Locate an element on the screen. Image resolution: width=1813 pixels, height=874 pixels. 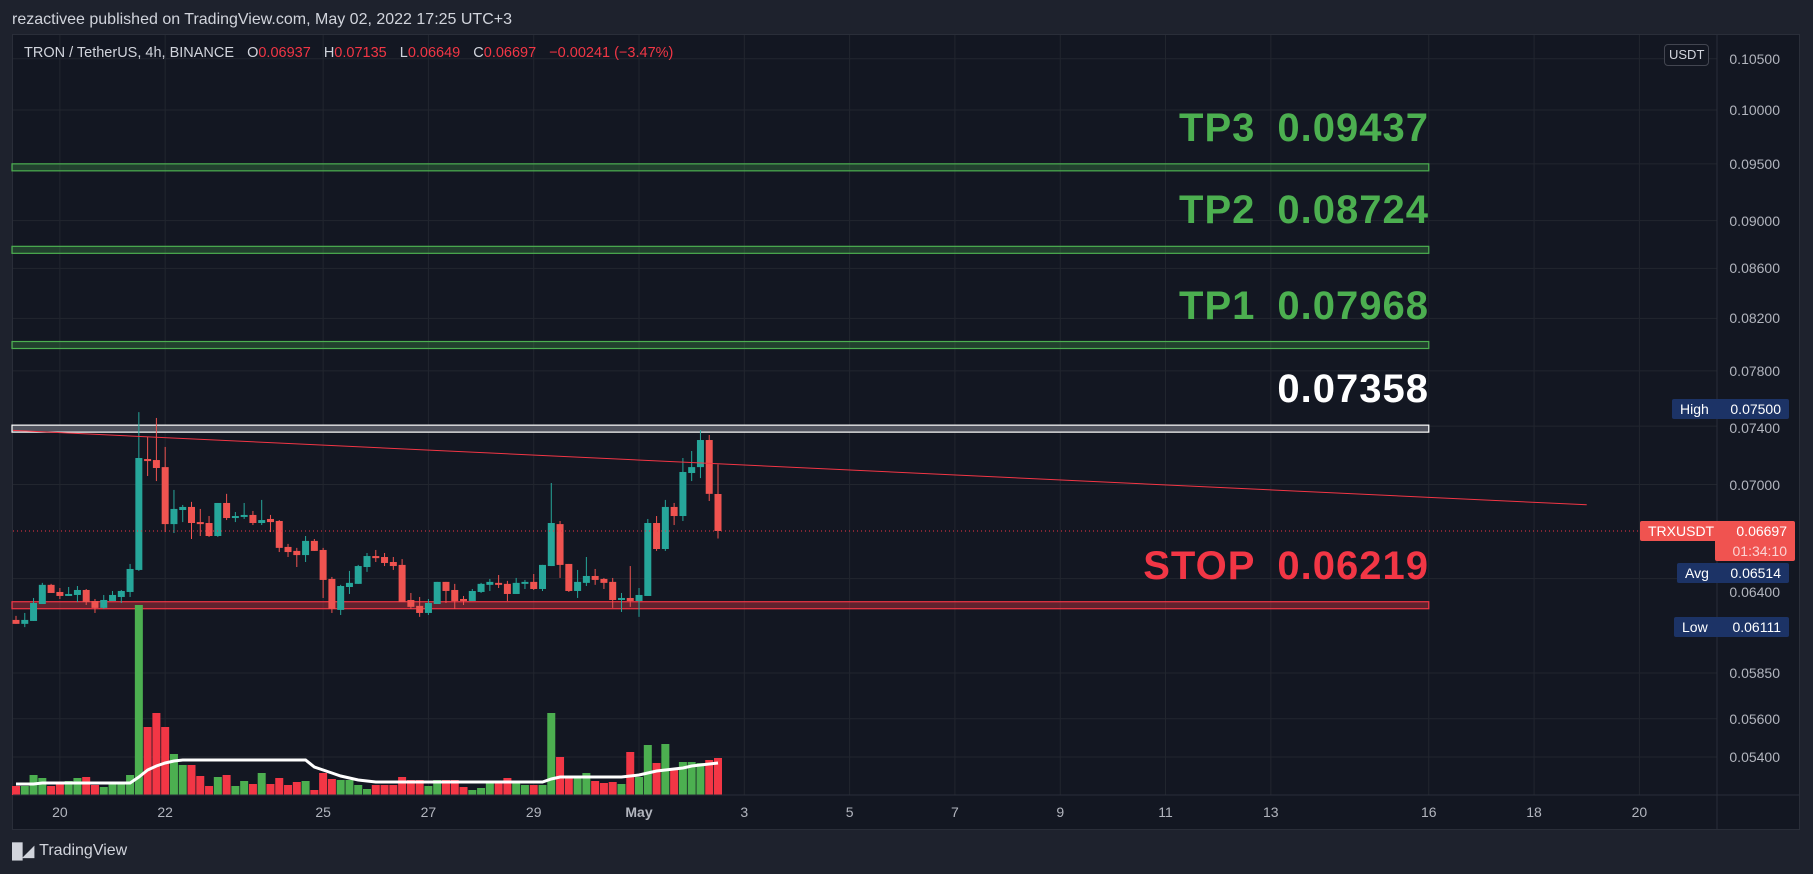
symbol-title: TRON / TetherUS, 4h, BINANCE is located at coordinates (129, 53).